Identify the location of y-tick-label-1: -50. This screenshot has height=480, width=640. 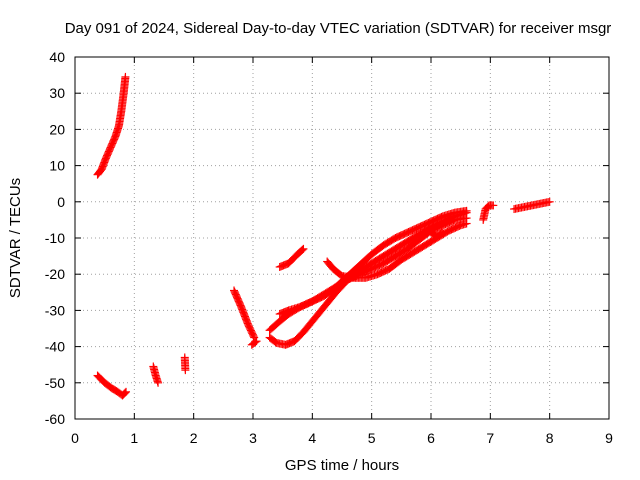
(55, 383).